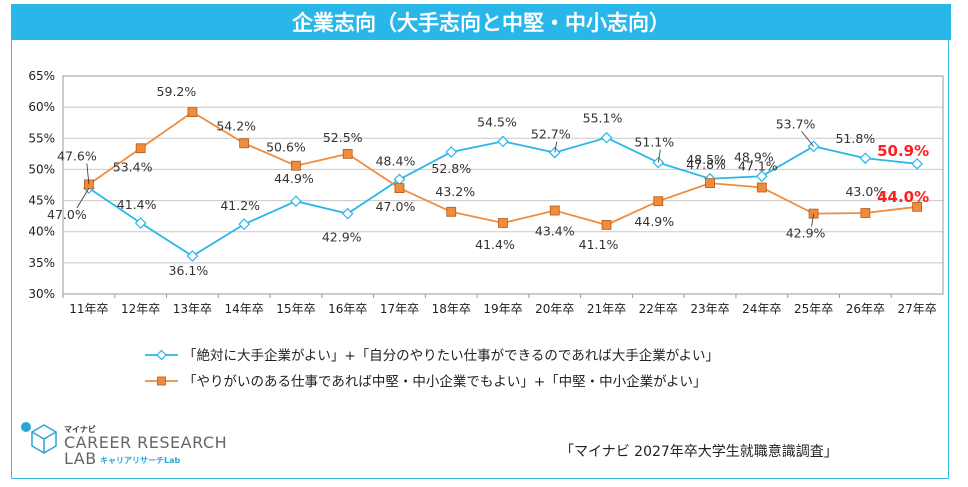  I want to click on x-tick-label: 16年卒, so click(347, 309).